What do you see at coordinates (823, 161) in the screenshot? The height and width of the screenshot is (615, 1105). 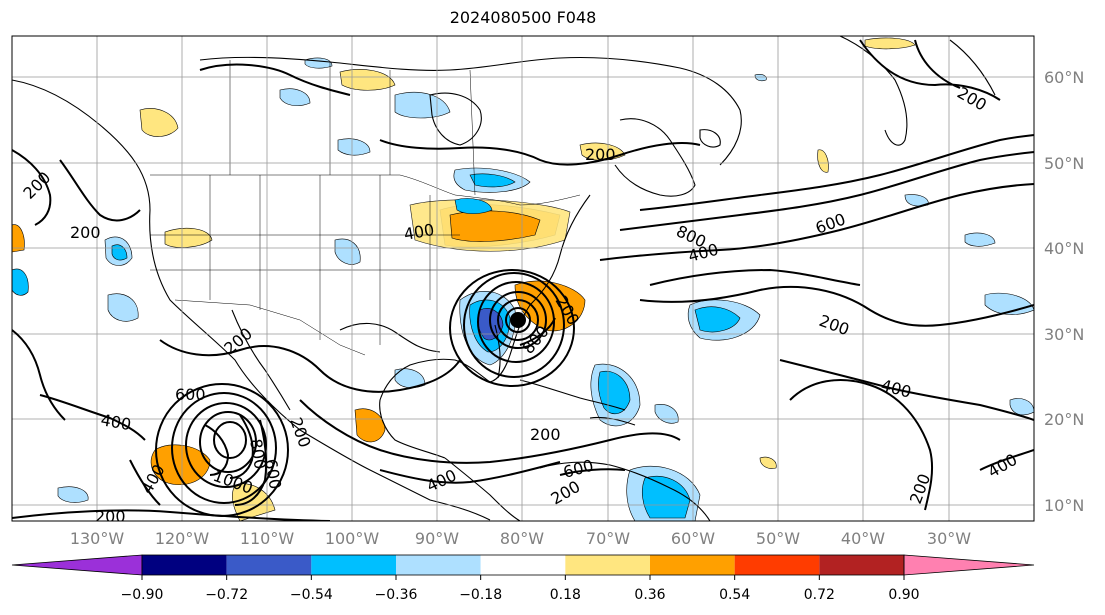 I see `shade-positive-atl1` at bounding box center [823, 161].